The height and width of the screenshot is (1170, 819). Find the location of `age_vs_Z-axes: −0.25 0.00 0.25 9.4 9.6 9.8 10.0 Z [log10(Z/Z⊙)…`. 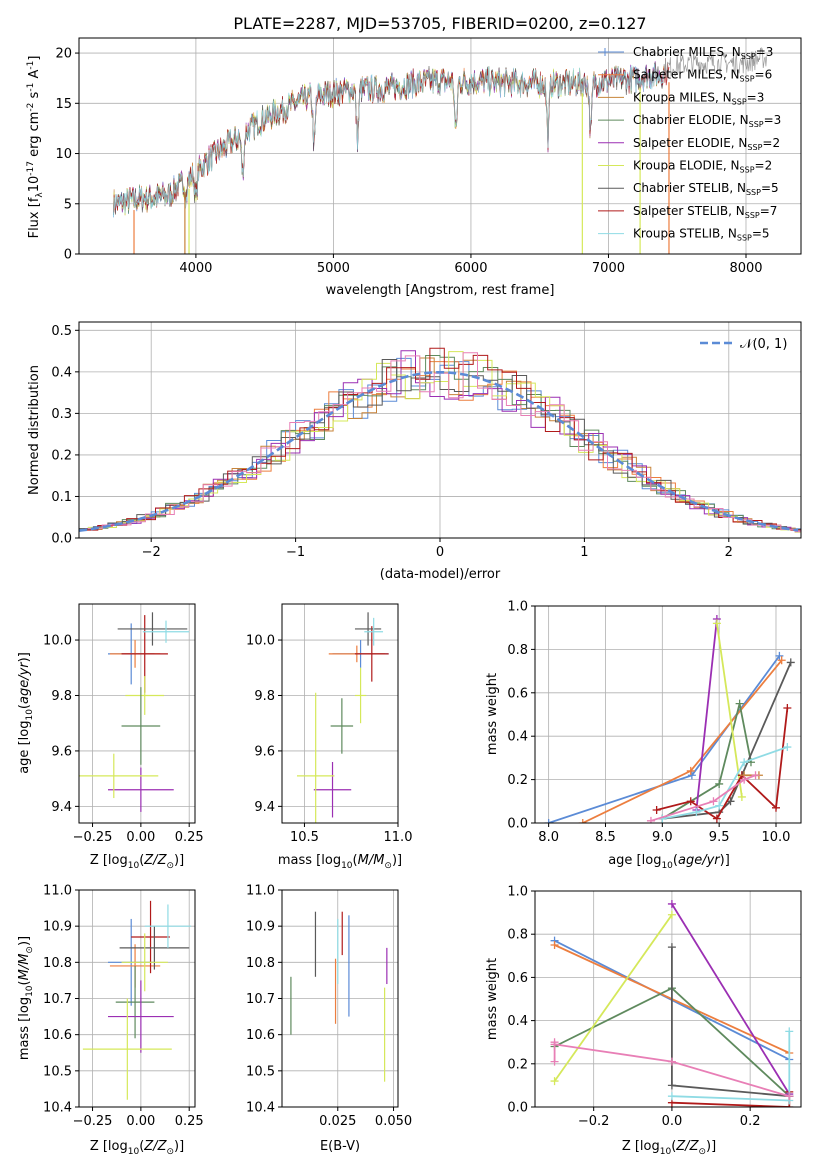

age_vs_Z-axes: −0.25 0.00 0.25 9.4 9.6 9.8 10.0 Z [log10(Z/Z⊙)… is located at coordinates (110, 737).